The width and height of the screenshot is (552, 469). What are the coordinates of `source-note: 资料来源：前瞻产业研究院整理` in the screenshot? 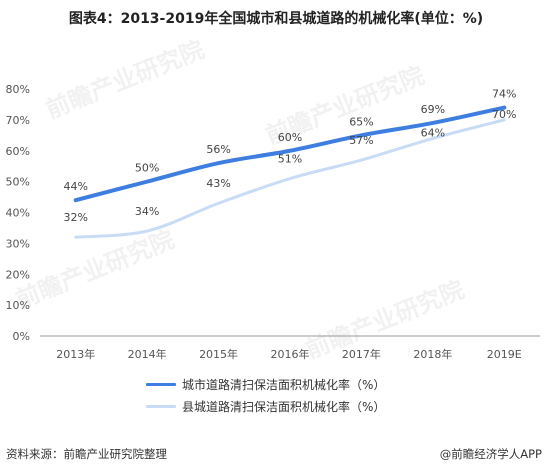 It's located at (86, 454).